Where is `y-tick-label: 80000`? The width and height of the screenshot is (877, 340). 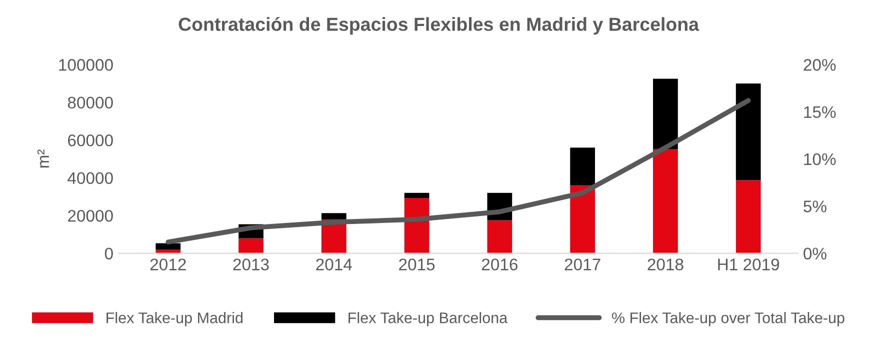
y-tick-label: 80000 is located at coordinates (90, 102).